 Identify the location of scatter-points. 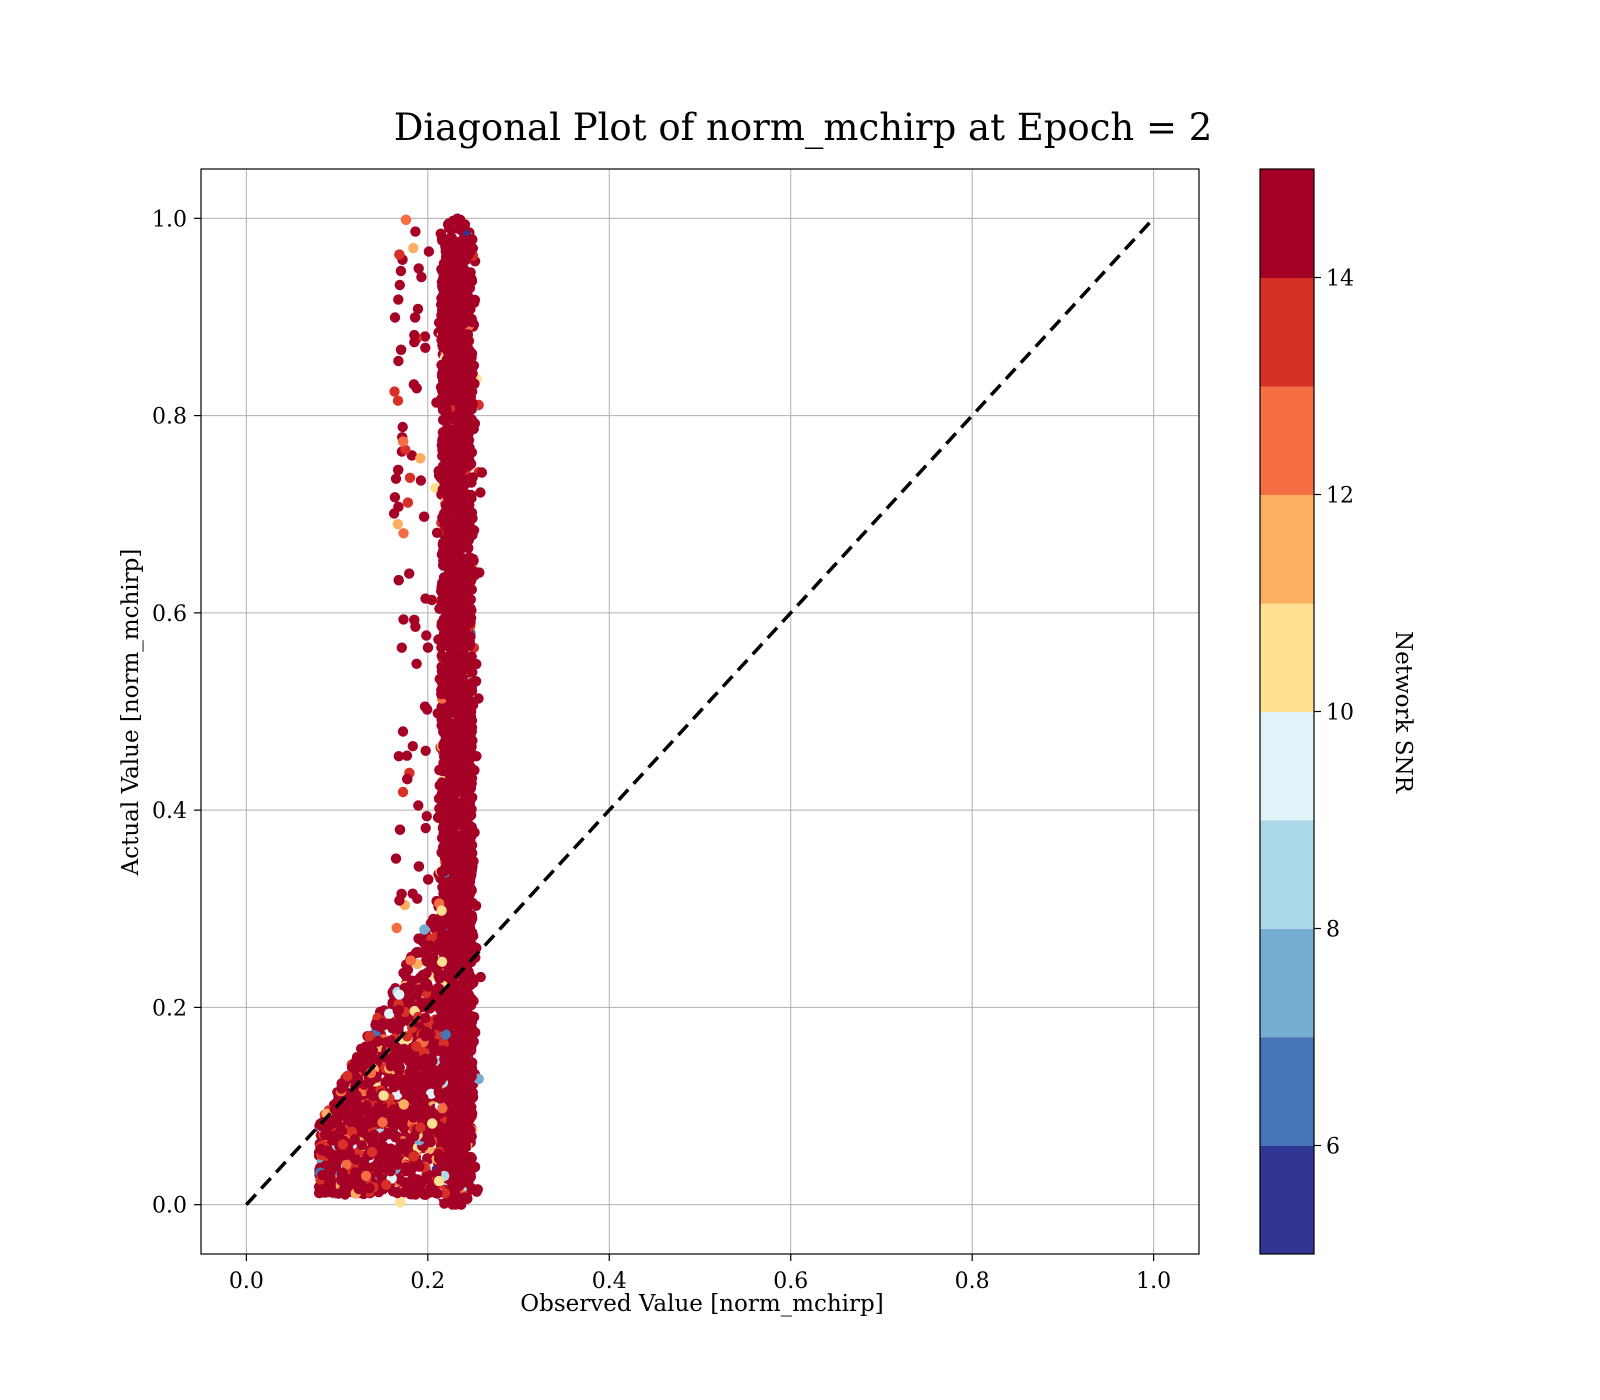
(400, 711).